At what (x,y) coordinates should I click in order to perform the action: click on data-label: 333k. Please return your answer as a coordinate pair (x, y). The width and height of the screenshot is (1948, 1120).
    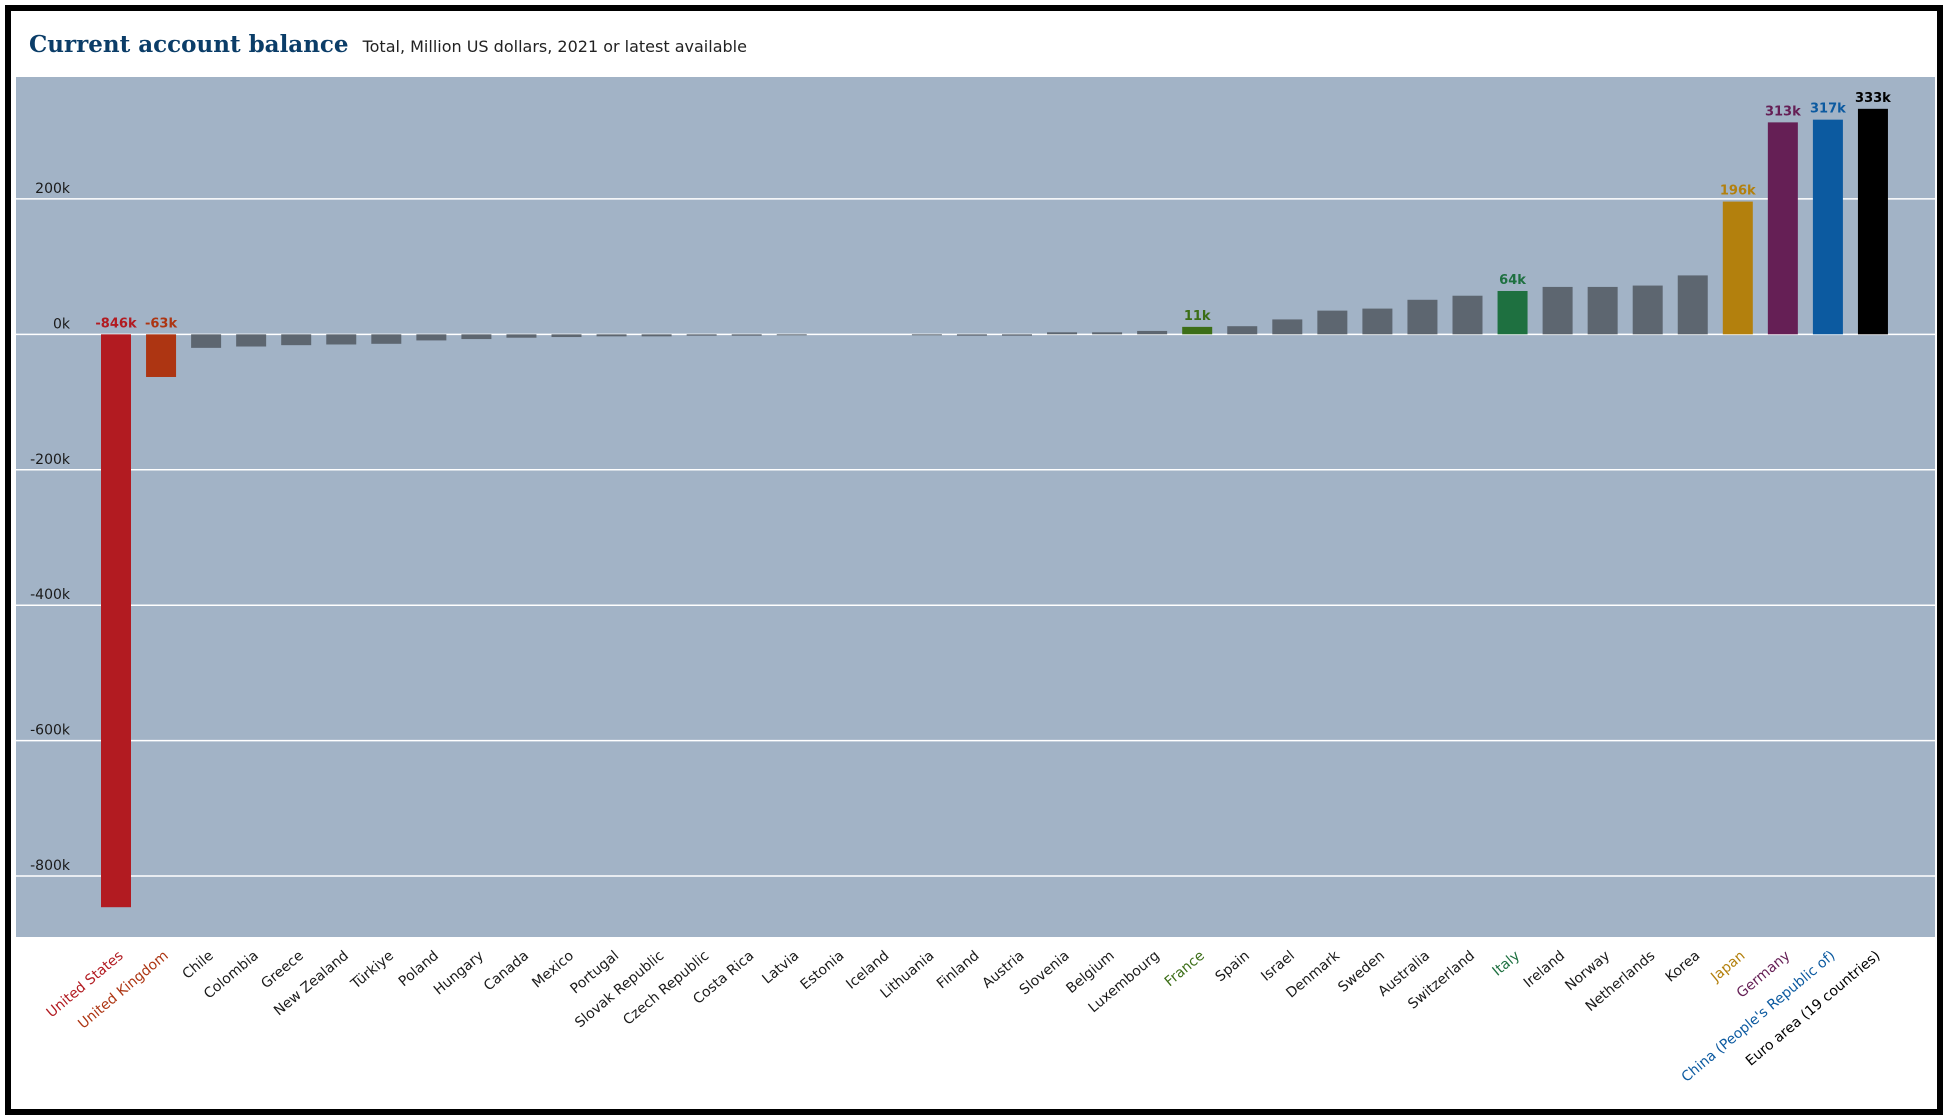
    Looking at the image, I should click on (1873, 98).